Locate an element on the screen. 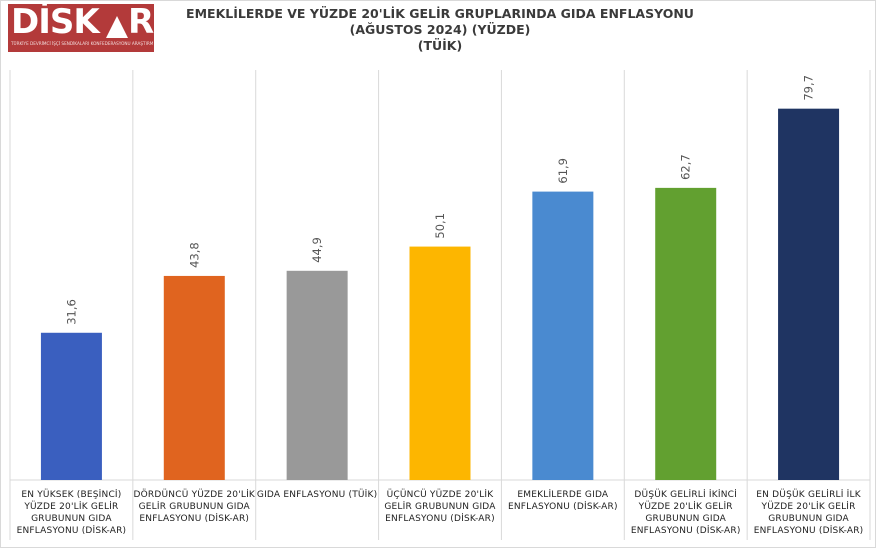 This screenshot has height=548, width=876. data-label-5: 61,9 is located at coordinates (563, 171).